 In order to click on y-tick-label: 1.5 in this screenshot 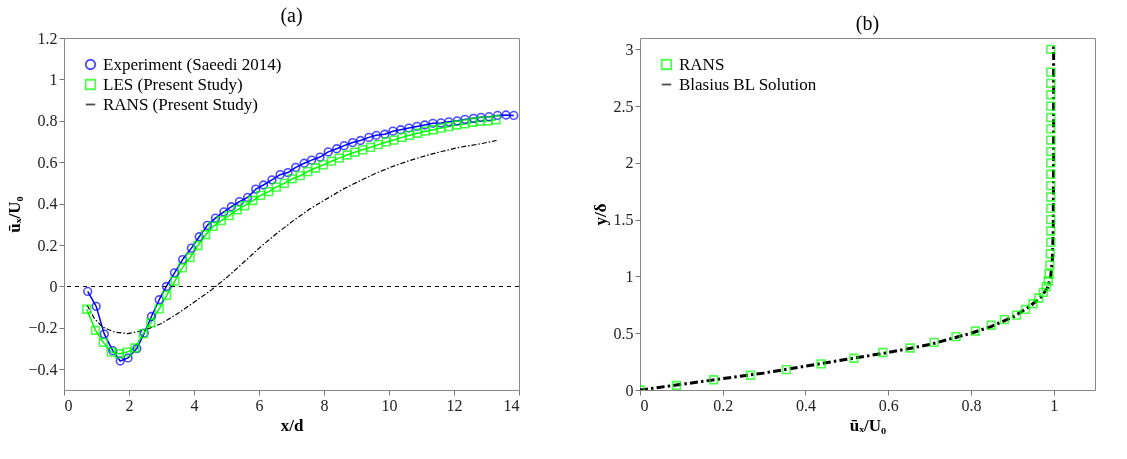, I will do `click(623, 220)`.